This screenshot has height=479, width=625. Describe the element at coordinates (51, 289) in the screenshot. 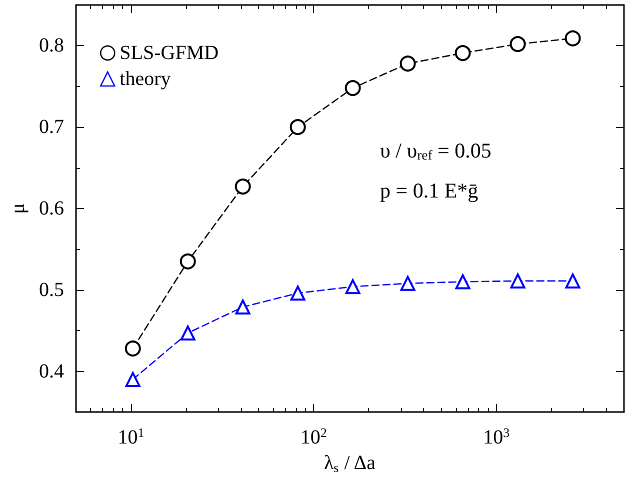

I see `y-tick-label: 0.5` at that location.